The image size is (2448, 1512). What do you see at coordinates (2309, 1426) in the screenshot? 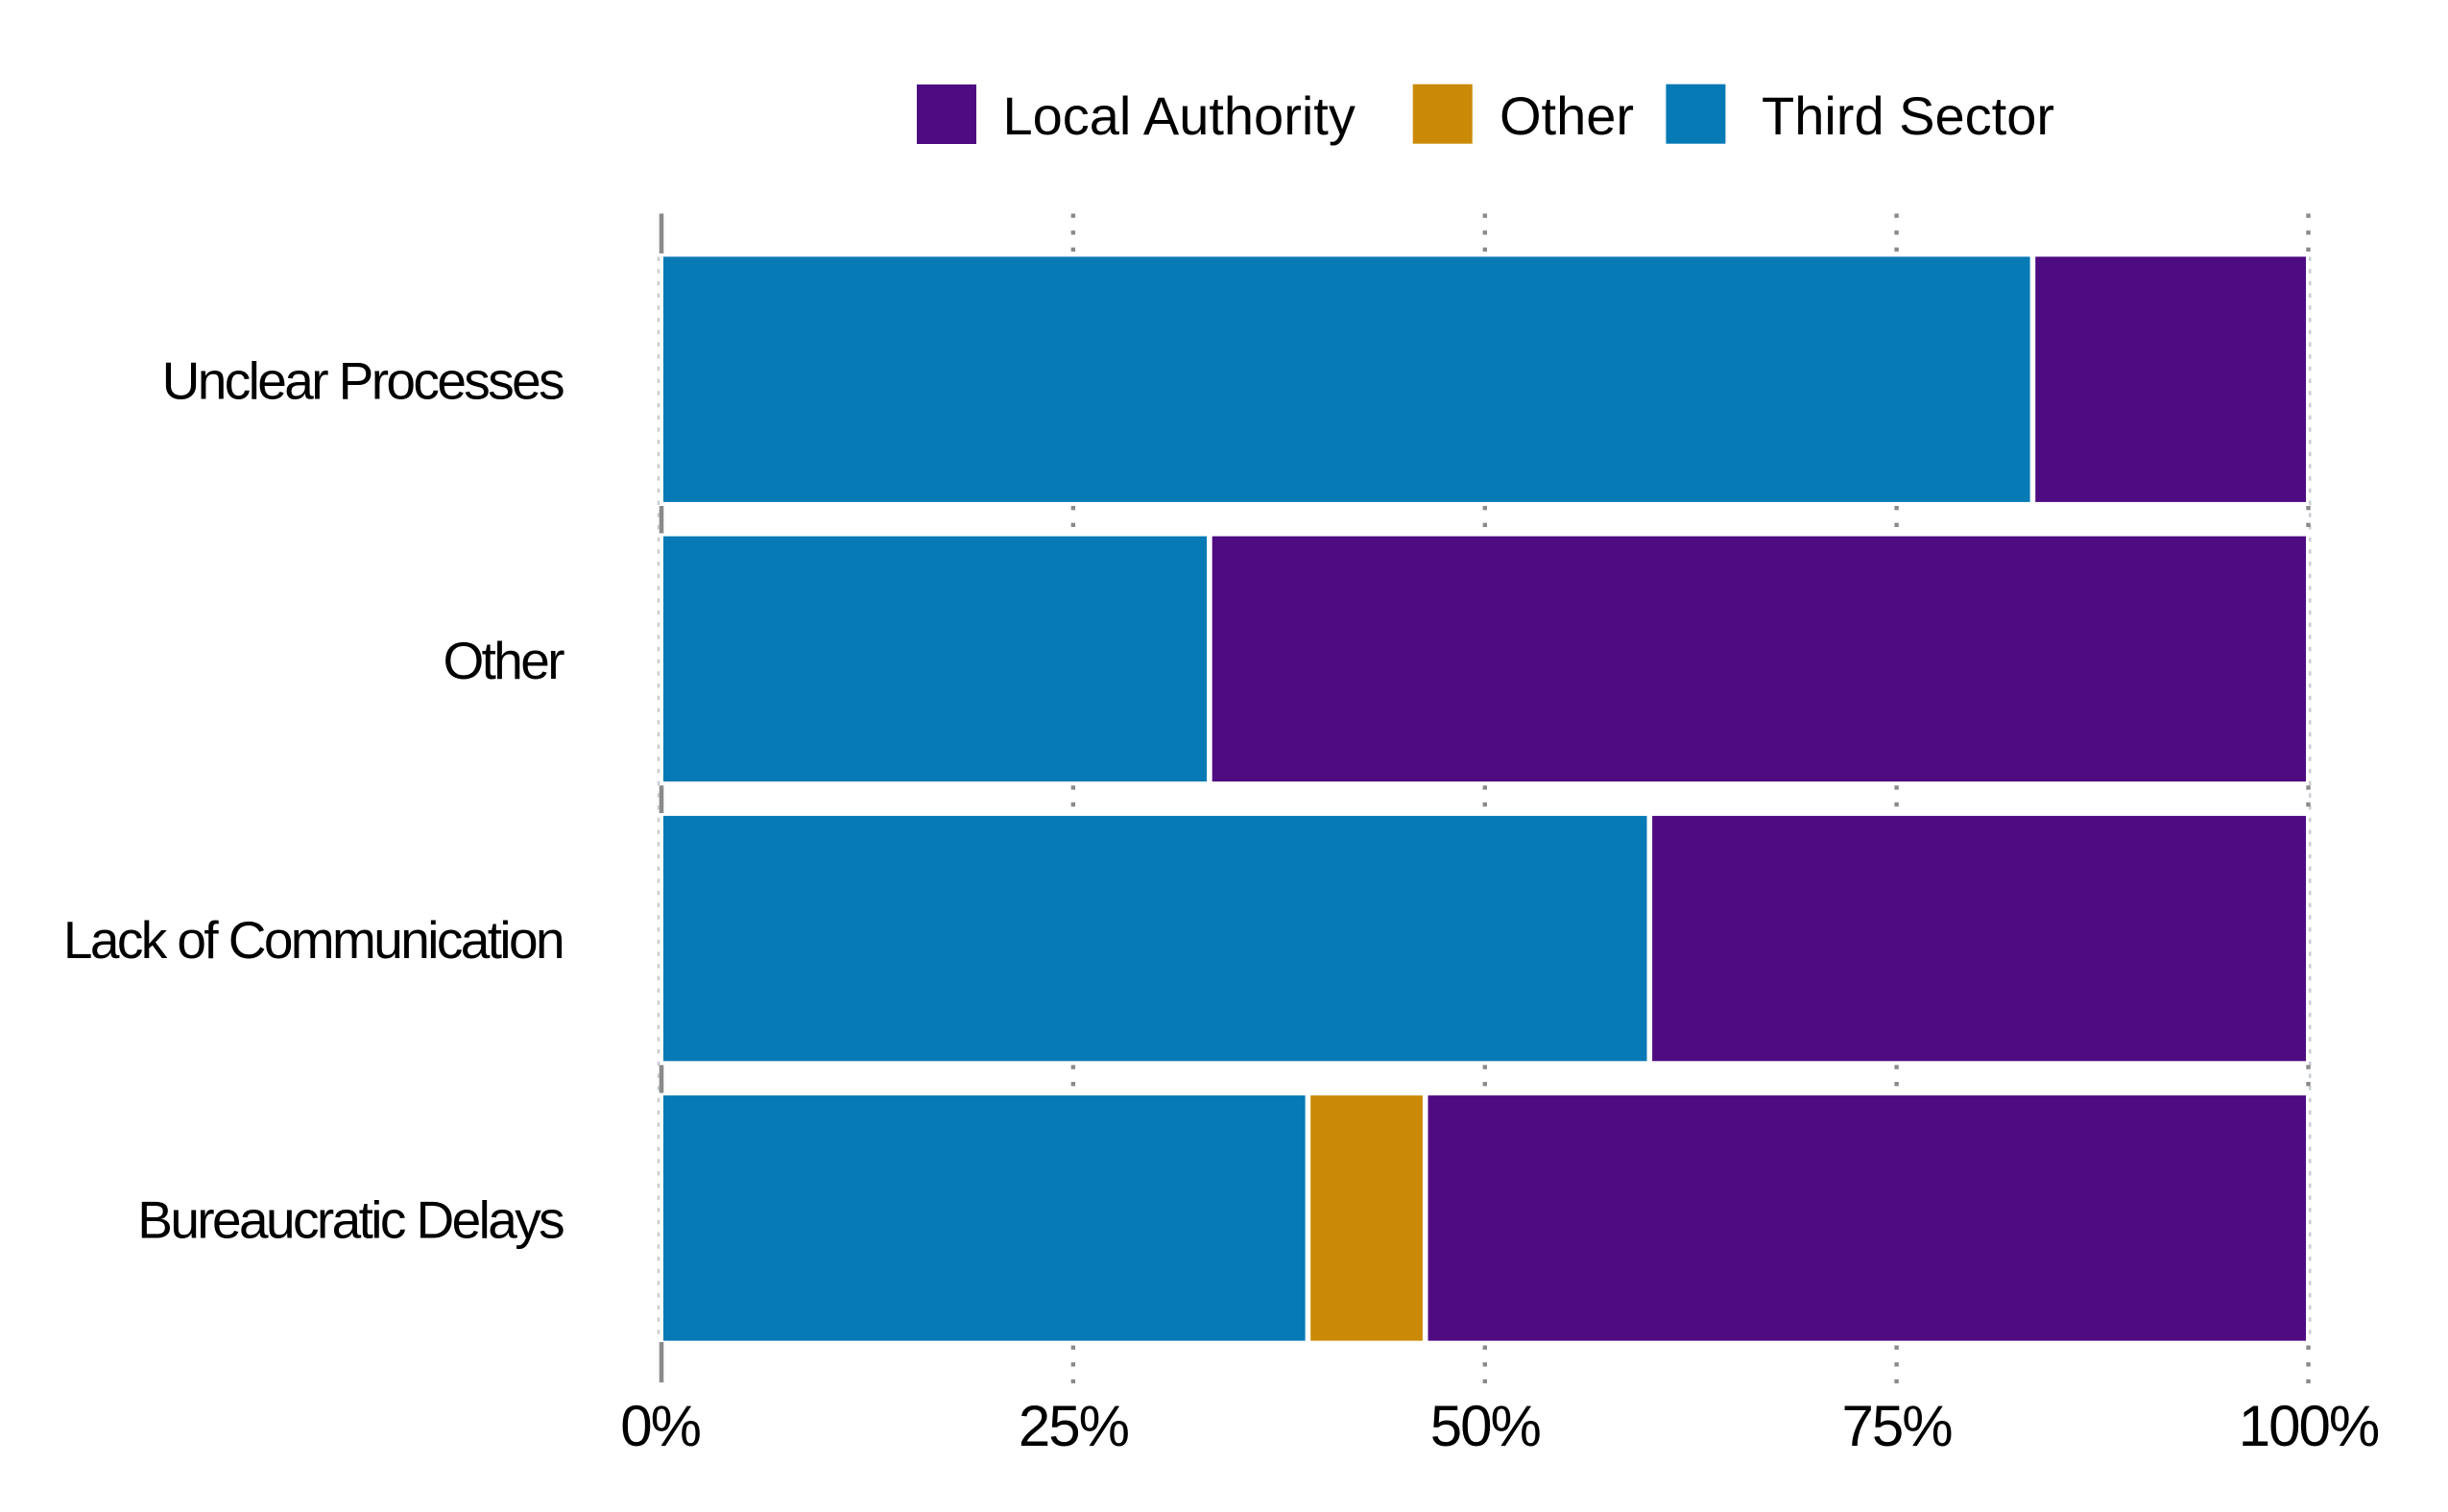
I see `svg-text: 100%` at bounding box center [2309, 1426].